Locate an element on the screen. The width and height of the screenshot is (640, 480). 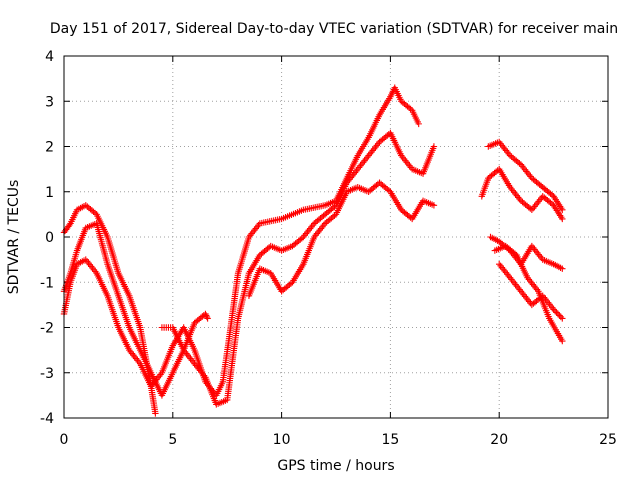
x-tick-label: 15 is located at coordinates (390, 440).